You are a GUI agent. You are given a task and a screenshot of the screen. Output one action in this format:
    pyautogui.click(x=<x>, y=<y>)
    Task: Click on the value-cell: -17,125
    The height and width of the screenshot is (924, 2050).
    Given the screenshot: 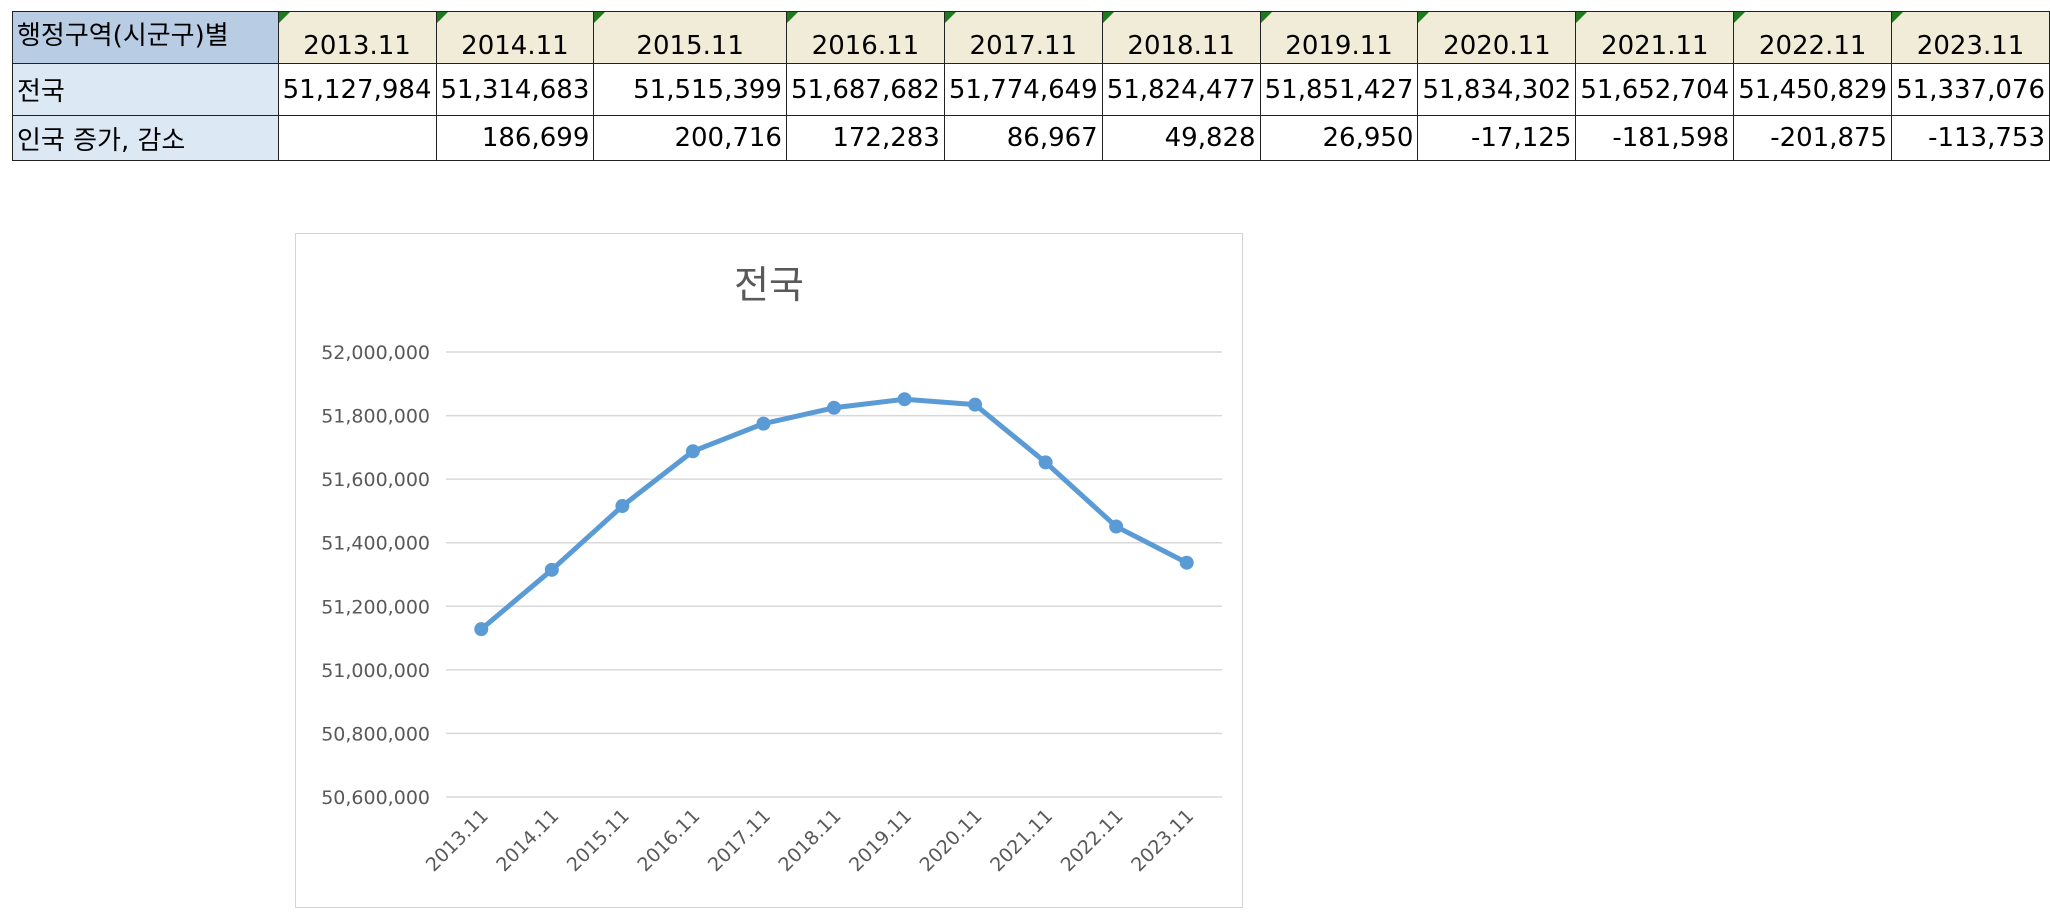 What is the action you would take?
    pyautogui.click(x=1497, y=138)
    